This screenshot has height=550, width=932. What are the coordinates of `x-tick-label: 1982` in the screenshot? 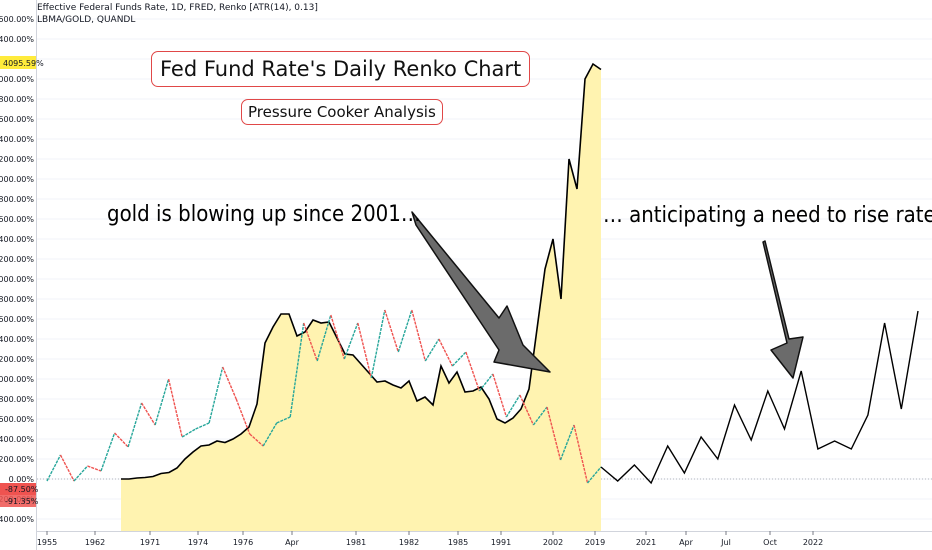 It's located at (409, 542).